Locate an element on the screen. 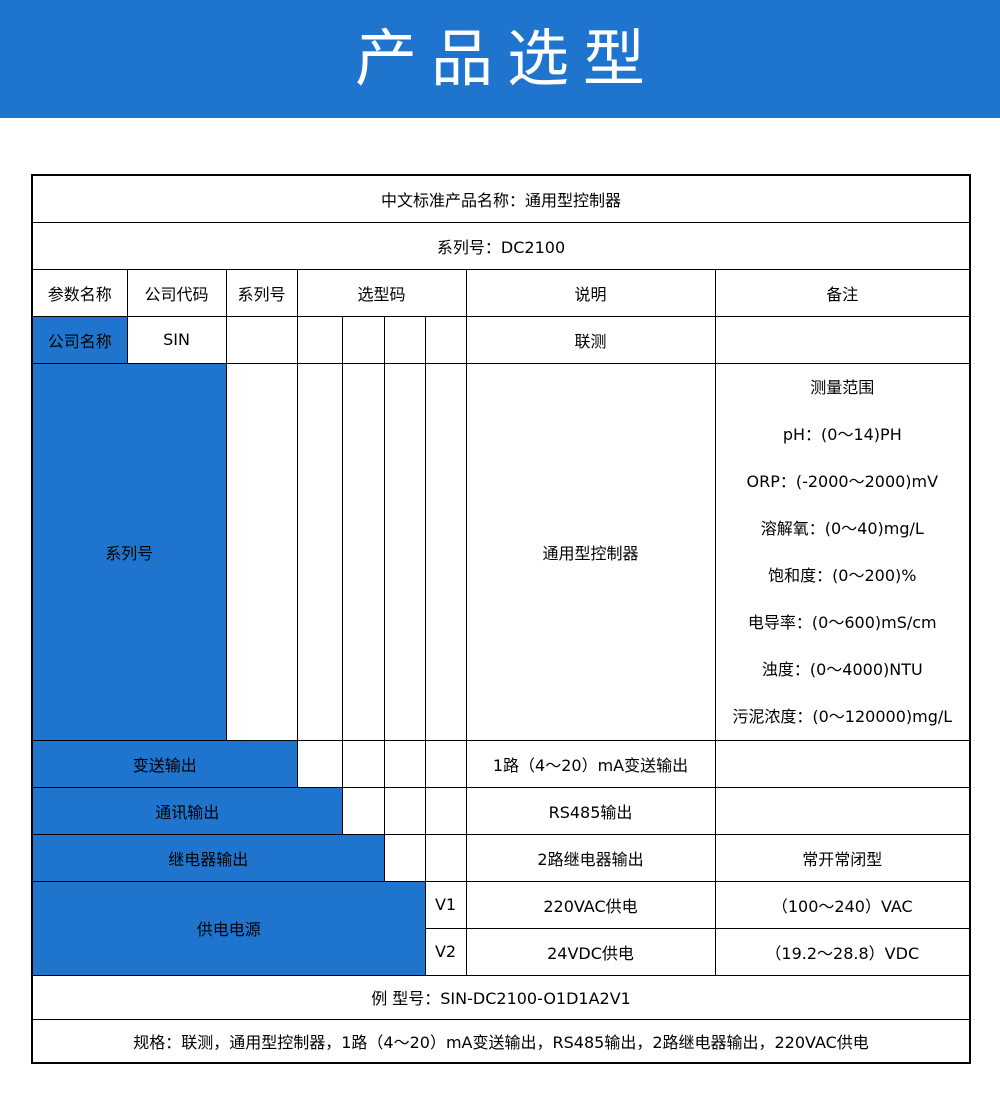  header-remark: 备注 is located at coordinates (842, 292).